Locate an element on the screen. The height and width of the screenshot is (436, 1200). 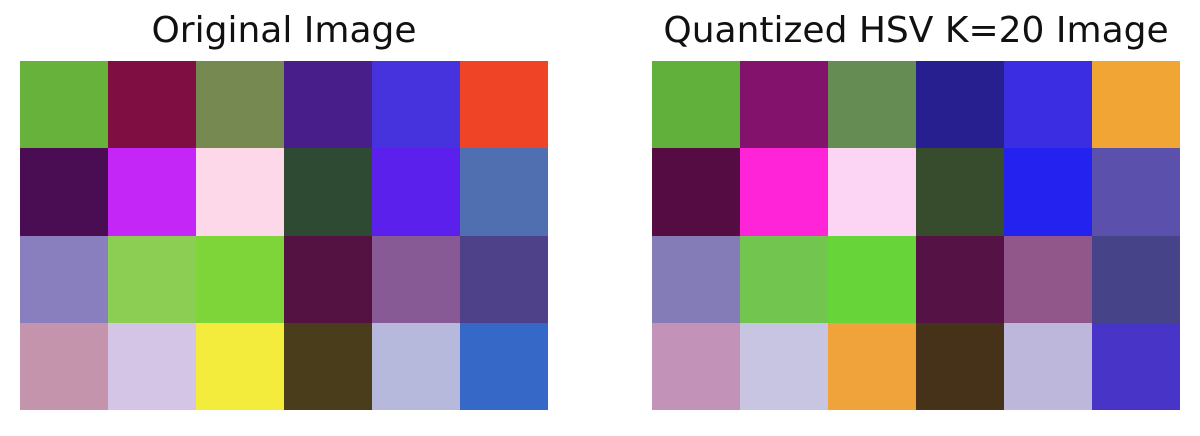
original-image-title: Original Image is located at coordinates (284, 30).